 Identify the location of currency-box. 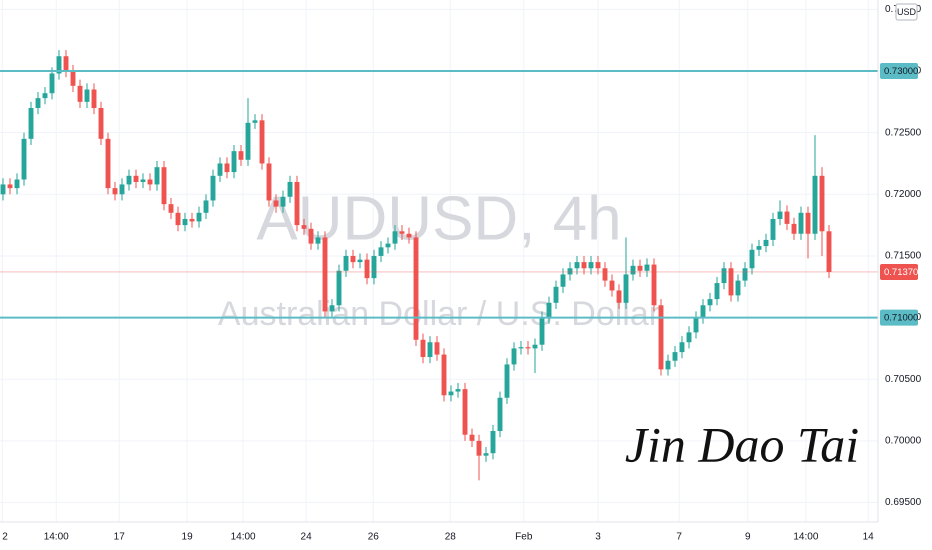
(906, 12).